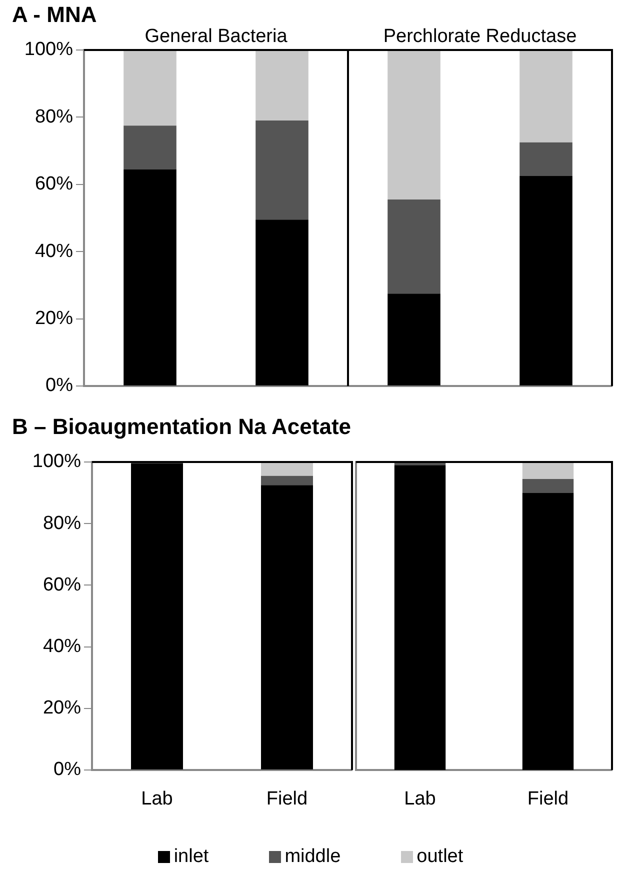 Image resolution: width=621 pixels, height=878 pixels. Describe the element at coordinates (480, 37) in the screenshot. I see `text: Perchlorate Reductase` at that location.